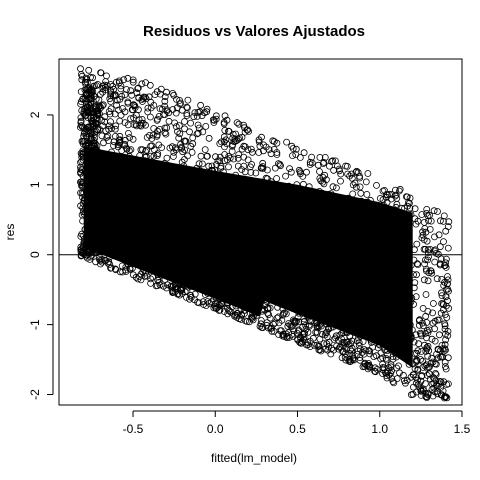 This screenshot has width=480, height=480. I want to click on x-axis-label: fitted(lm_model), so click(254, 458).